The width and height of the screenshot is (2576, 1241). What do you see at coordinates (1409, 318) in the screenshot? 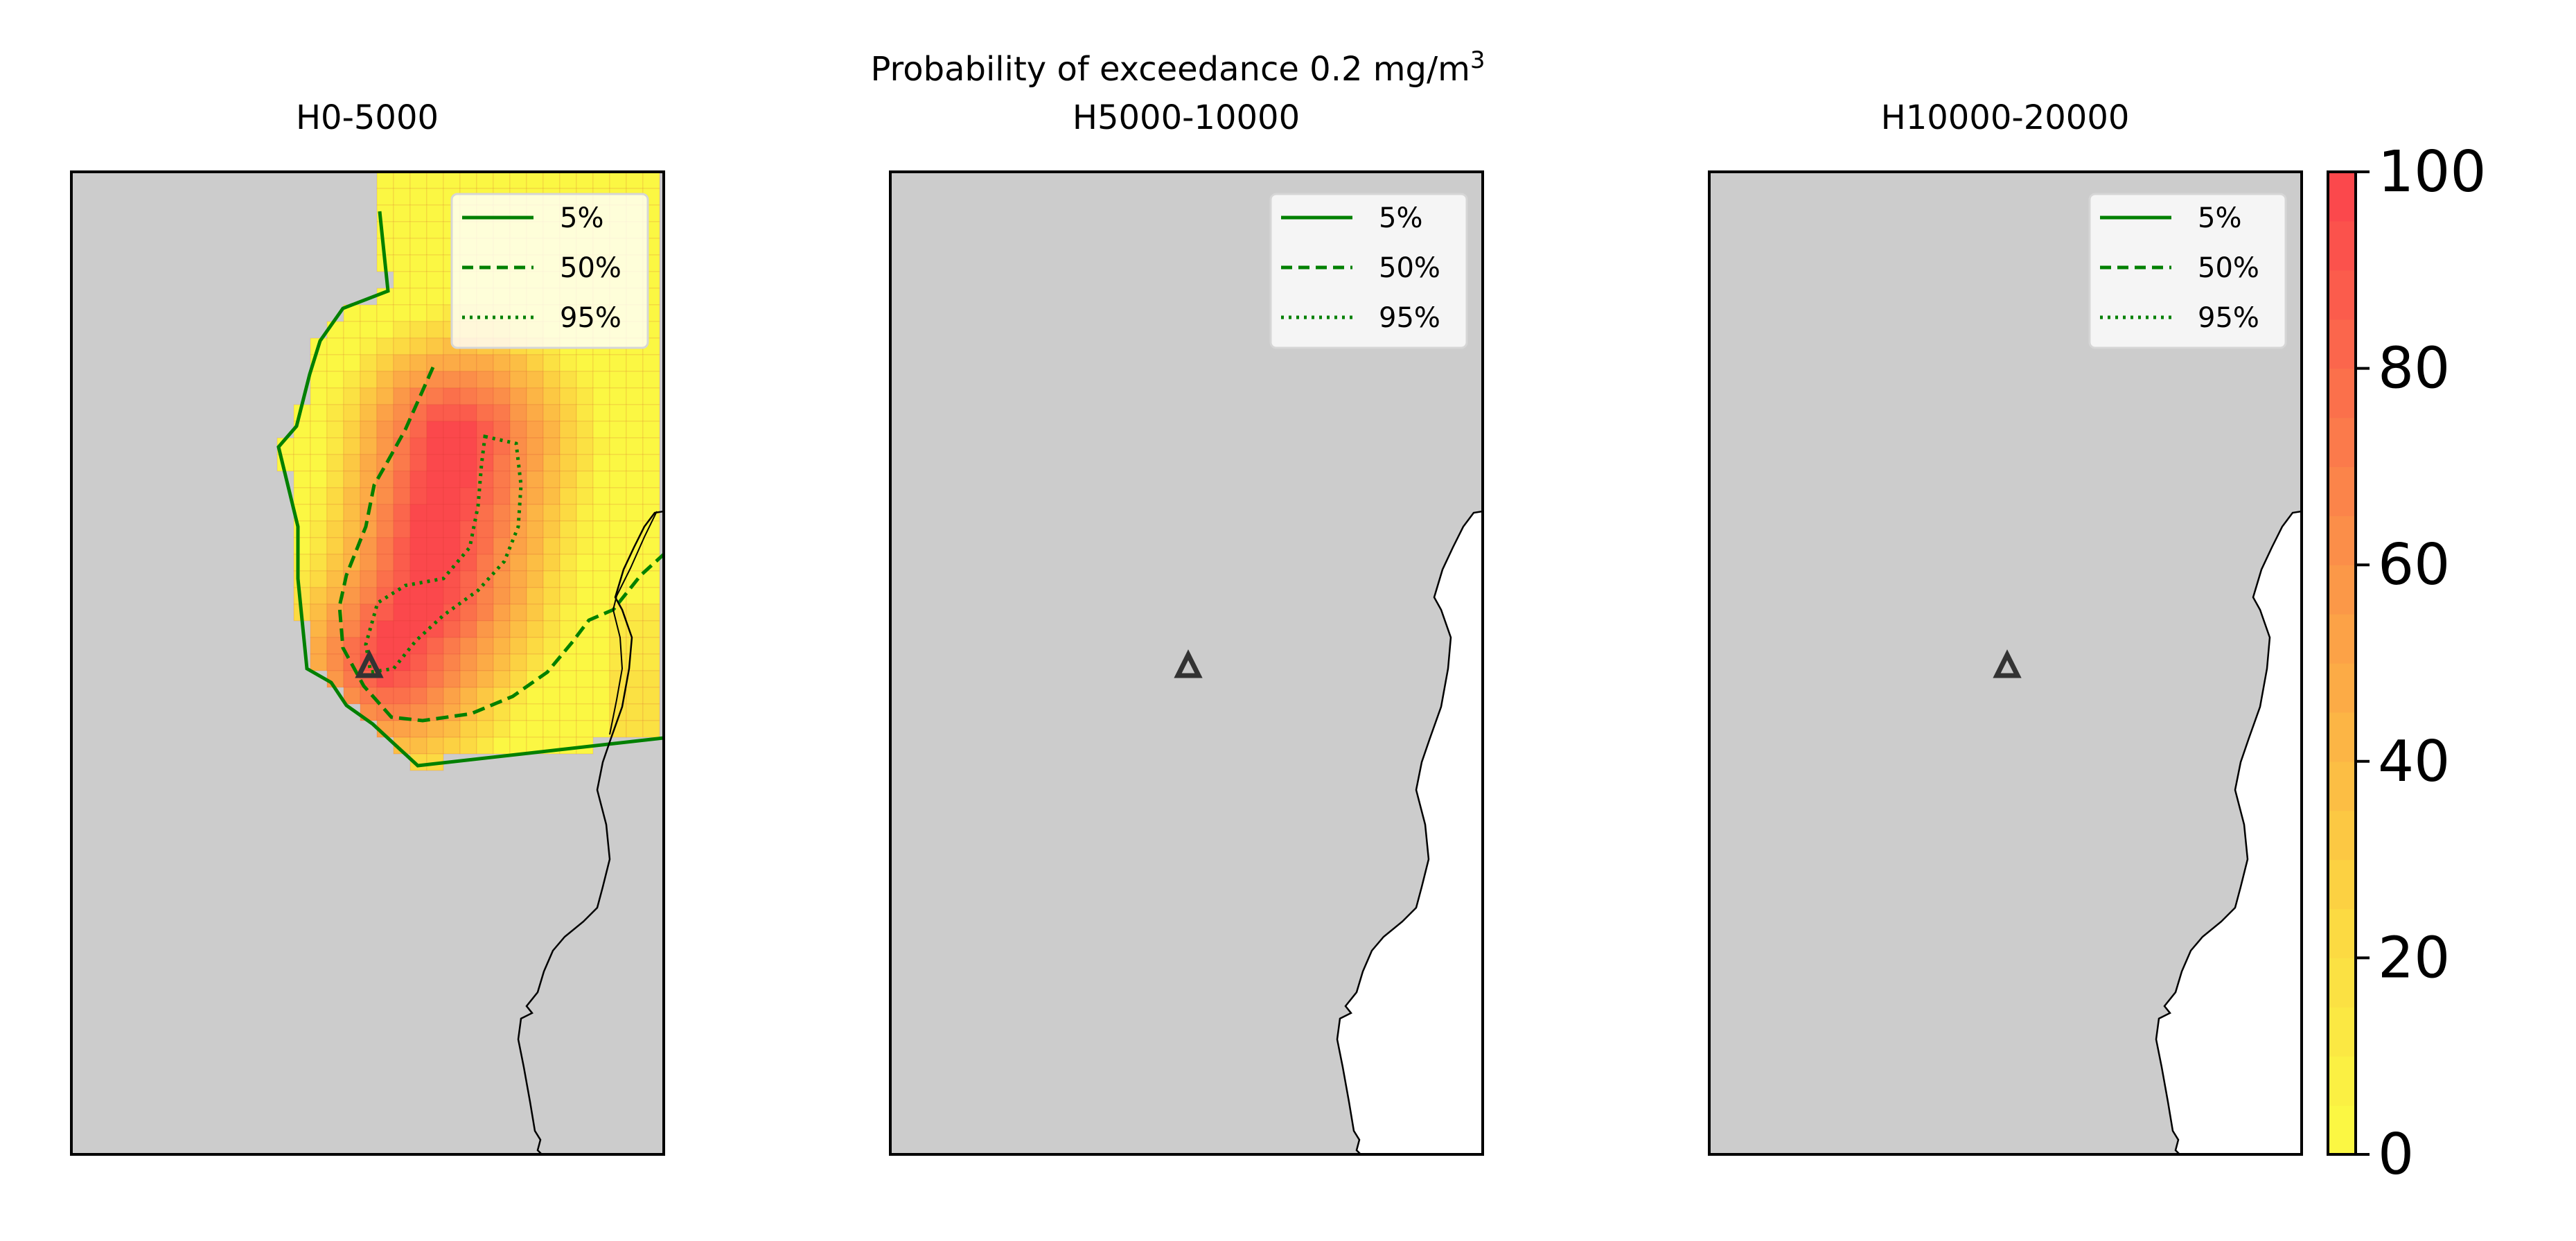
I see `legend-label-95: 95%` at bounding box center [1409, 318].